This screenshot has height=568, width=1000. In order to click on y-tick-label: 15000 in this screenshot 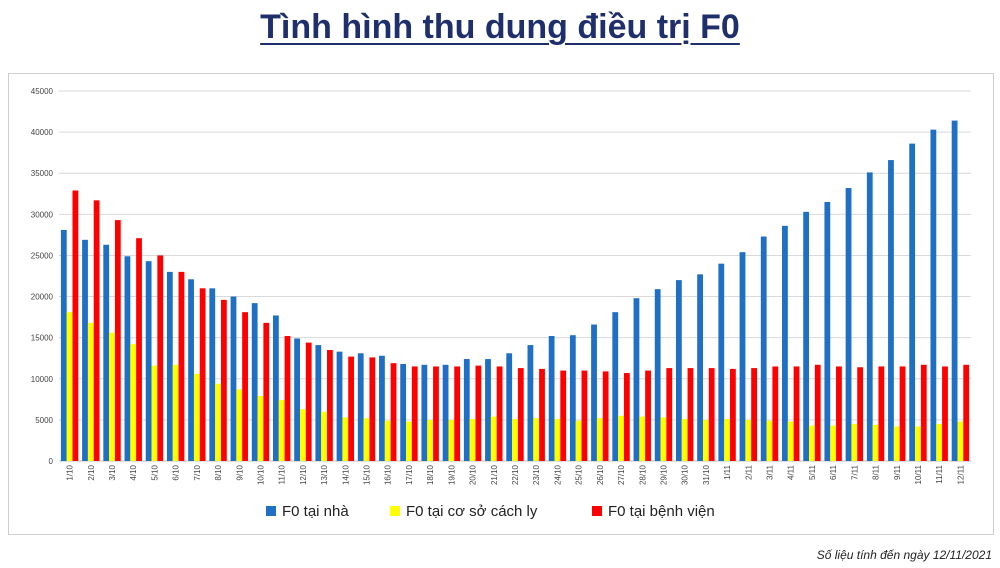, I will do `click(42, 338)`.